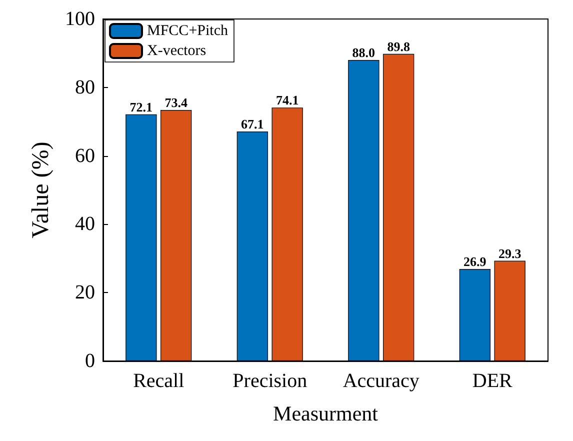  I want to click on data-label: 89.8, so click(398, 46).